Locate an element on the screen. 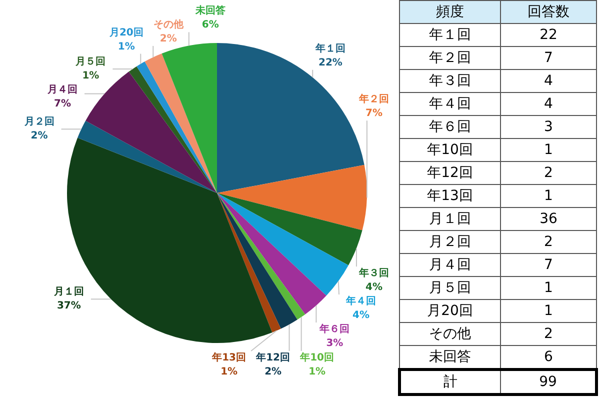 Image resolution: width=600 pixels, height=398 pixels. slice-label: その他 is located at coordinates (168, 24).